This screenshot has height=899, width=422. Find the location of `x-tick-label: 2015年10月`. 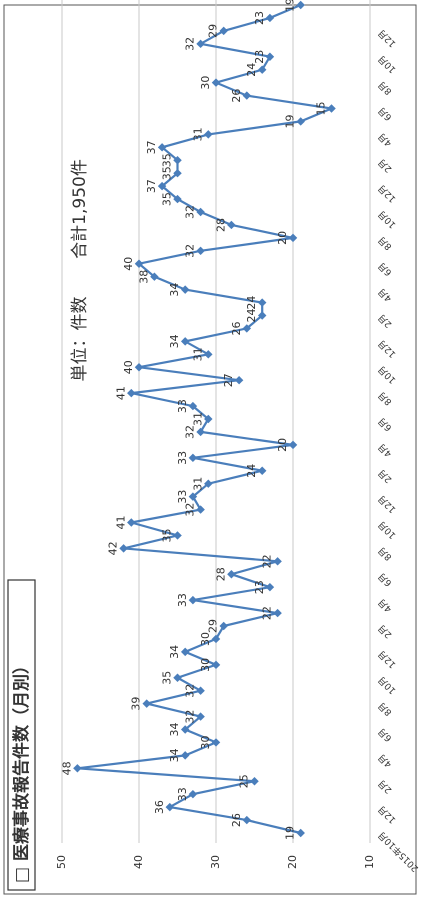

x-tick-label: 2015年10月 is located at coordinates (398, 852).